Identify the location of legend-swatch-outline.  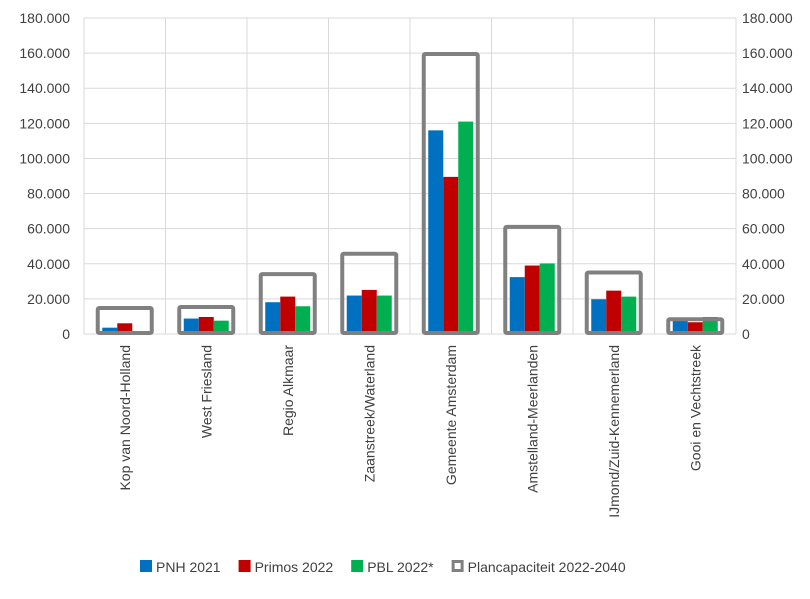
(457, 566).